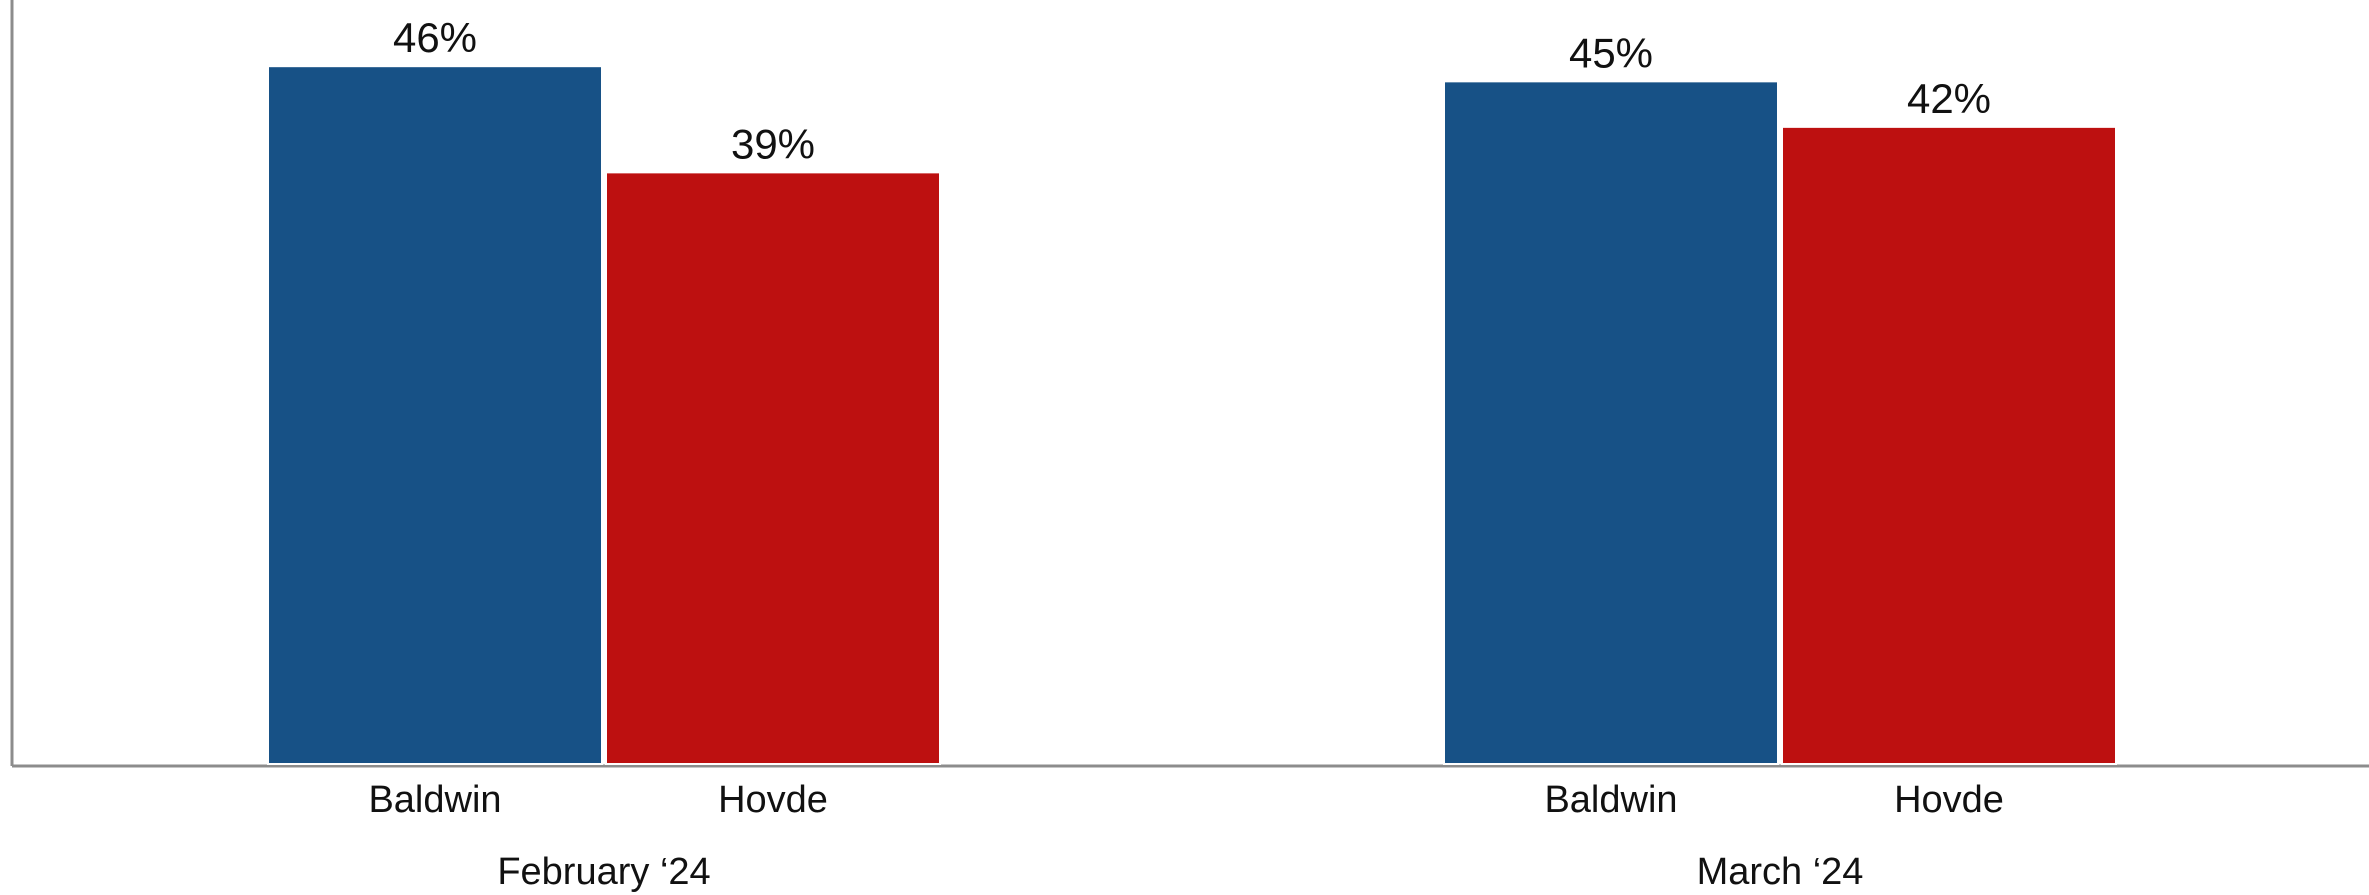 This screenshot has width=2369, height=895. Describe the element at coordinates (1611, 52) in the screenshot. I see `data-label-march-24-baldwin: 45%` at that location.